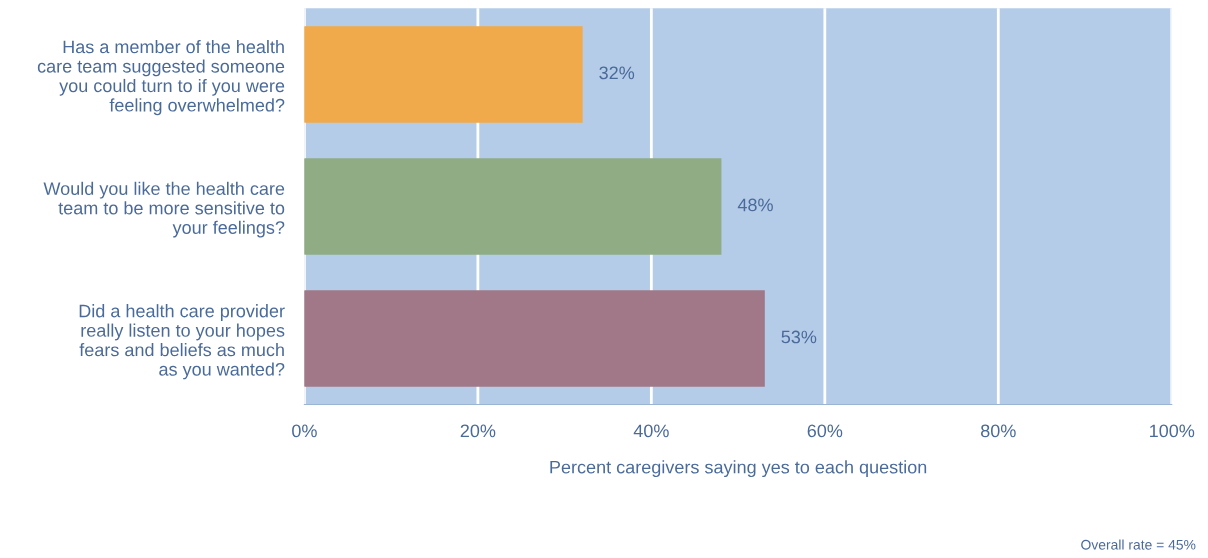 This screenshot has width=1208, height=558. What do you see at coordinates (304, 431) in the screenshot?
I see `x-tick-label: 0%` at bounding box center [304, 431].